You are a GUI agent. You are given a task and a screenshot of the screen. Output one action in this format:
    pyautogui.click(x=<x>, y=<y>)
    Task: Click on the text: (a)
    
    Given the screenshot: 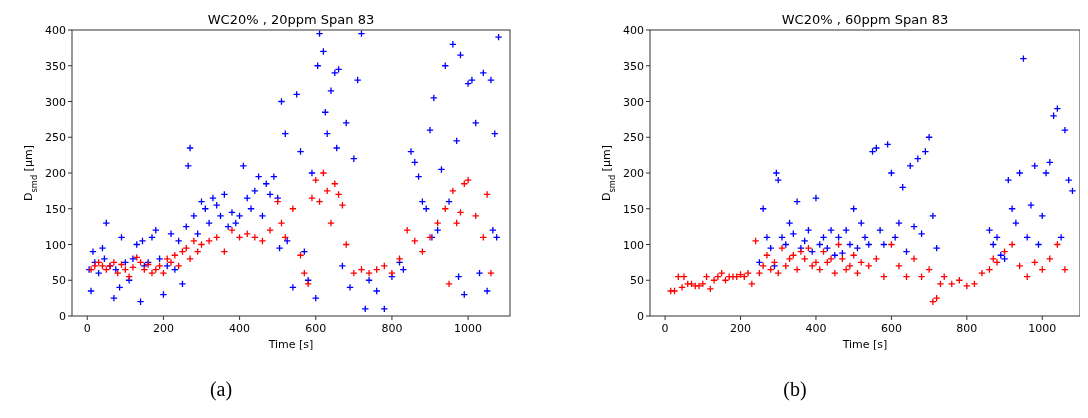 What is the action you would take?
    pyautogui.click(x=221, y=389)
    